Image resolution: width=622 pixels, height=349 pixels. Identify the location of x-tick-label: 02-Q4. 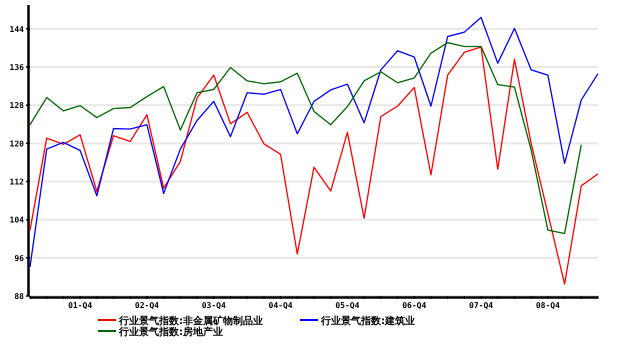
(147, 305).